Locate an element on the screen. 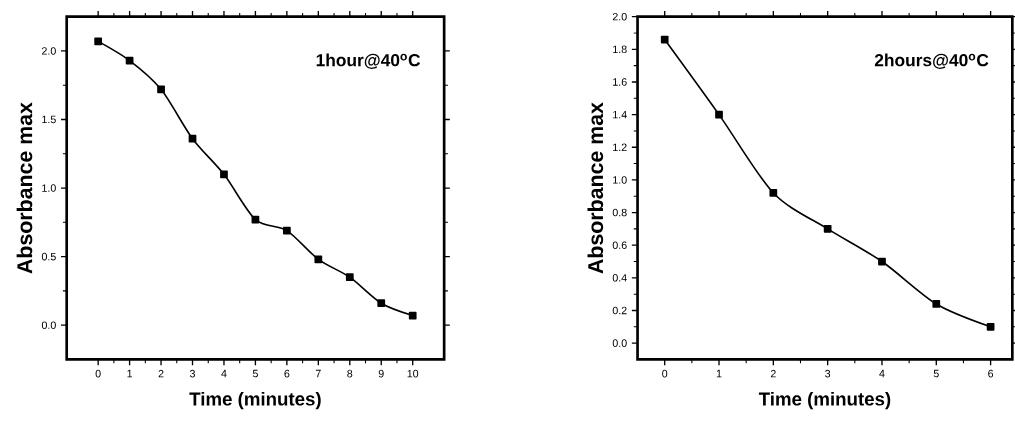  y-tick-label: 1.2 is located at coordinates (620, 147).